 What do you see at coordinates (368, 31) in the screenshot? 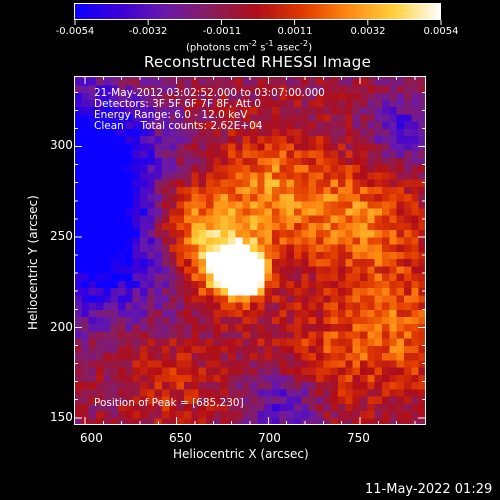
I see `colorbar-tick-label: 0.0032` at bounding box center [368, 31].